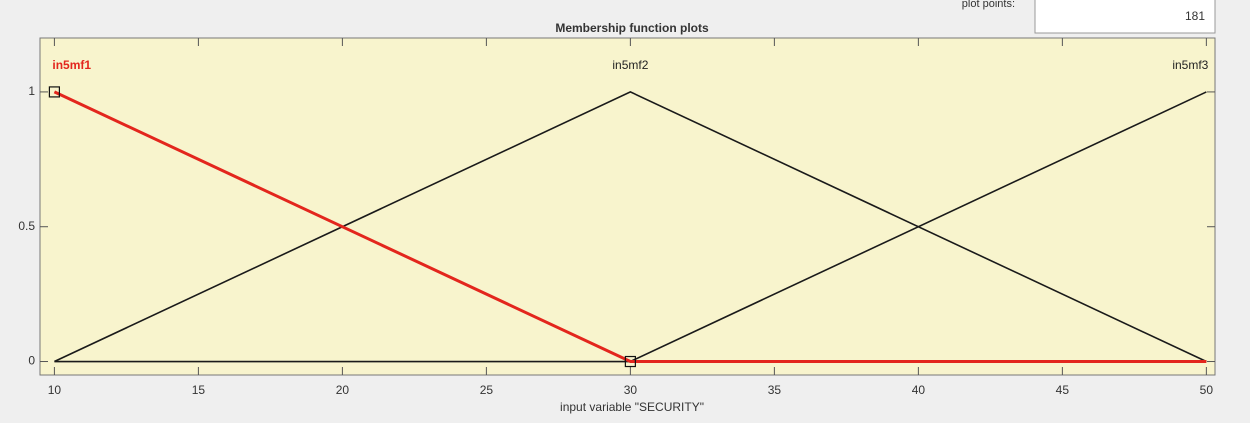 The height and width of the screenshot is (423, 1250). Describe the element at coordinates (31, 361) in the screenshot. I see `y-tick-label: 0` at that location.